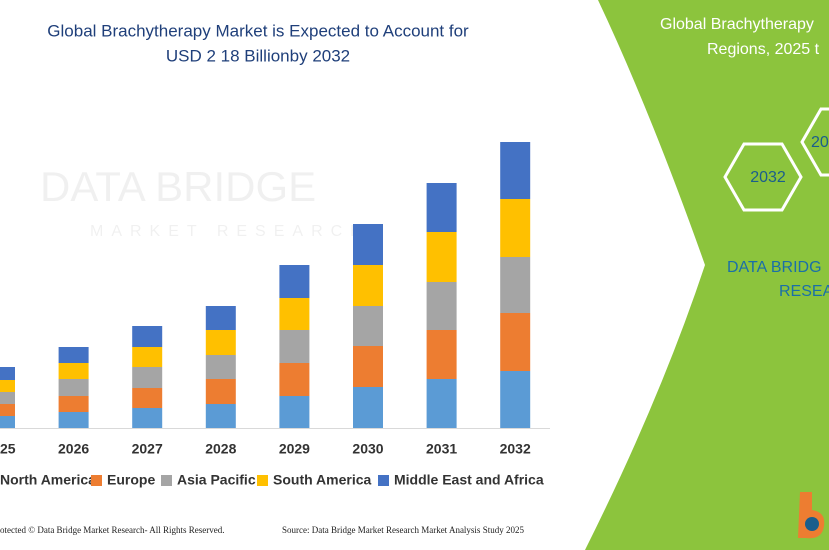 The height and width of the screenshot is (550, 829). Describe the element at coordinates (774, 267) in the screenshot. I see `brand-text: DATA BRIDG` at that location.